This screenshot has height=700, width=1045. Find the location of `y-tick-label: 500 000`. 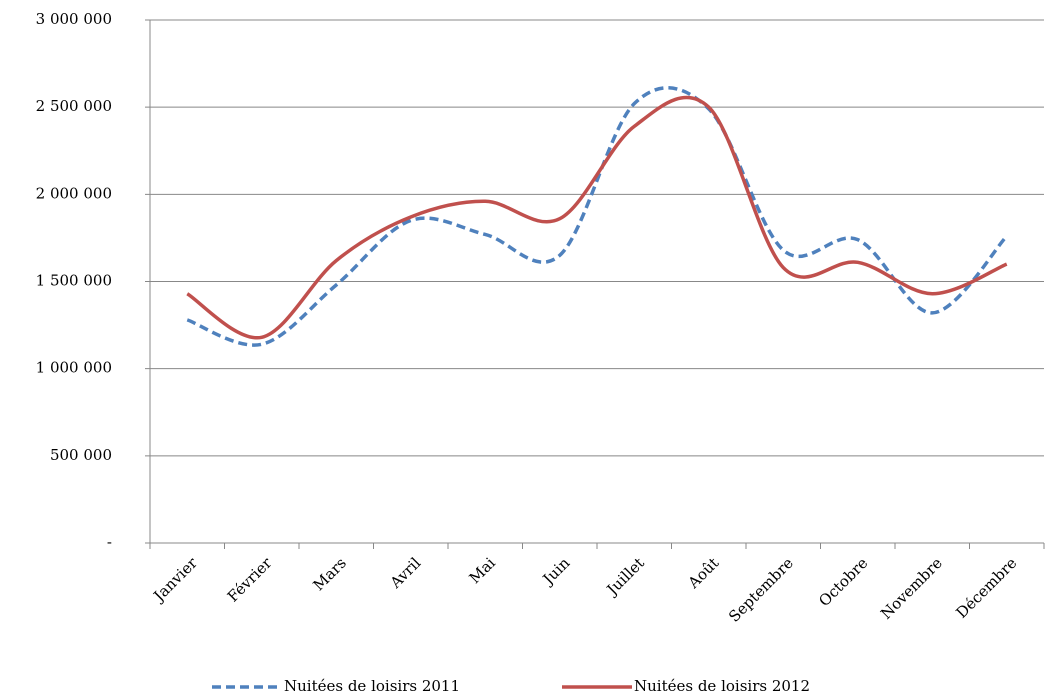

y-tick-label: 500 000 is located at coordinates (81, 455).